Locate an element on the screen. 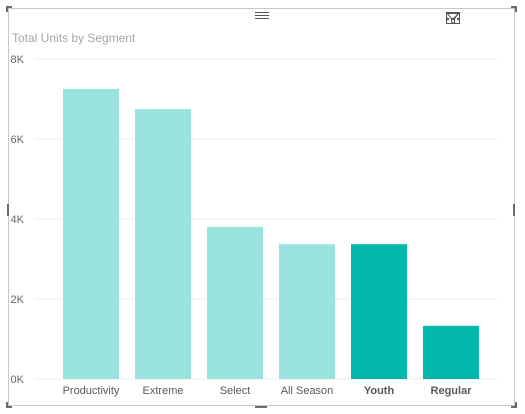  y-tick-label: 8K is located at coordinates (18, 60).